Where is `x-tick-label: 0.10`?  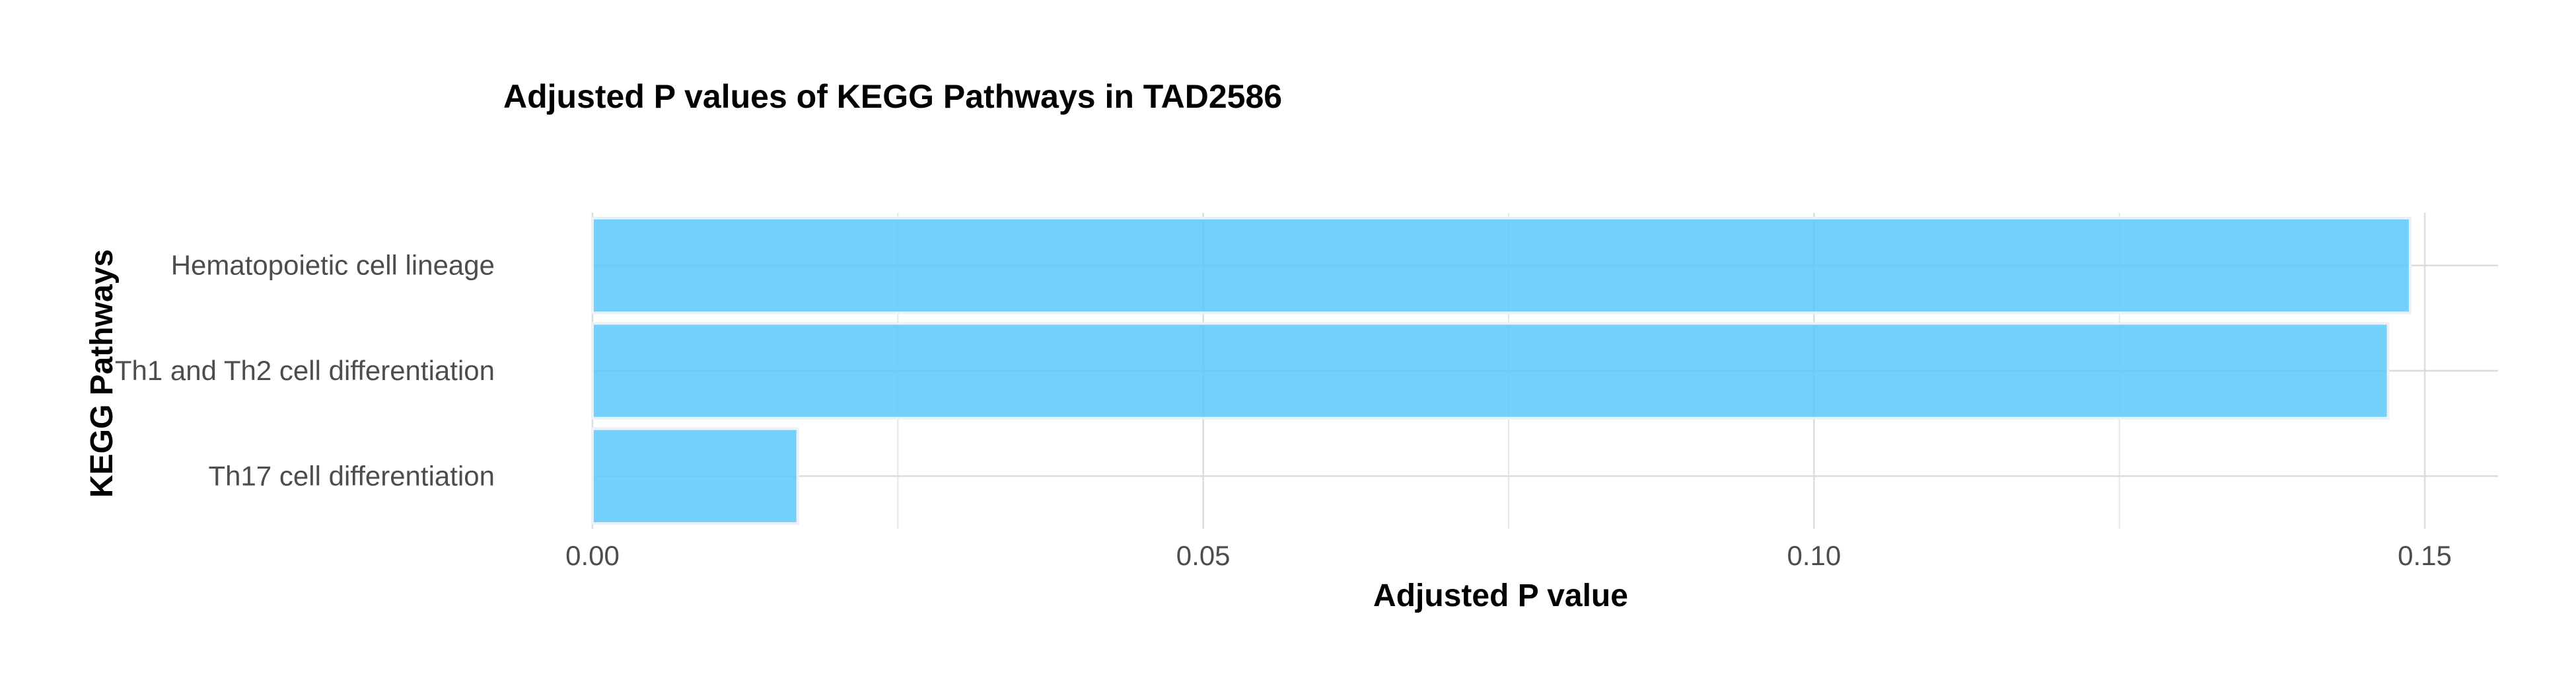
x-tick-label: 0.10 is located at coordinates (1814, 555).